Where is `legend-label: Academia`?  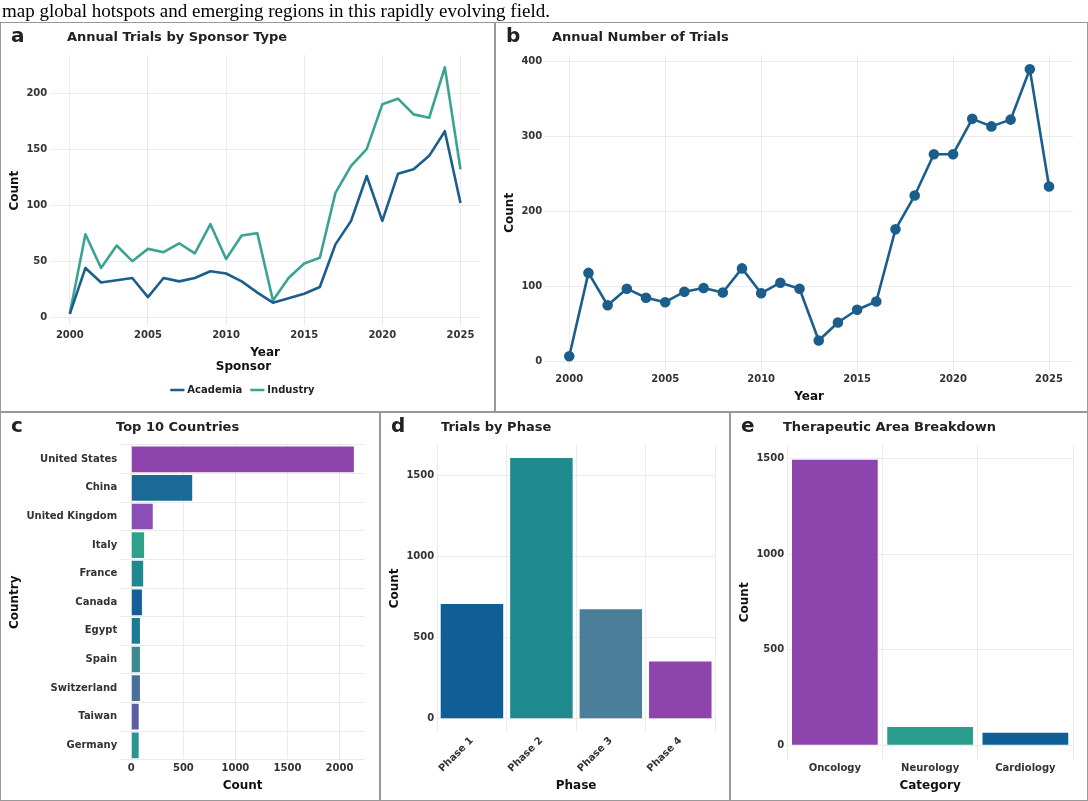
legend-label: Academia is located at coordinates (215, 389).